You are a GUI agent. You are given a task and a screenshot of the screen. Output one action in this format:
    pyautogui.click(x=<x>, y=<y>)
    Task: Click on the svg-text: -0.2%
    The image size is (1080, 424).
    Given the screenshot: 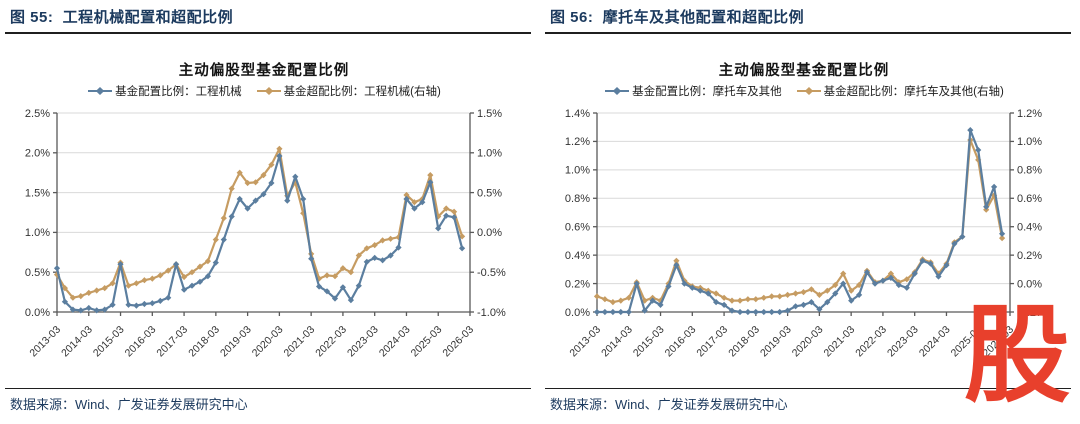 What is the action you would take?
    pyautogui.click(x=1031, y=313)
    